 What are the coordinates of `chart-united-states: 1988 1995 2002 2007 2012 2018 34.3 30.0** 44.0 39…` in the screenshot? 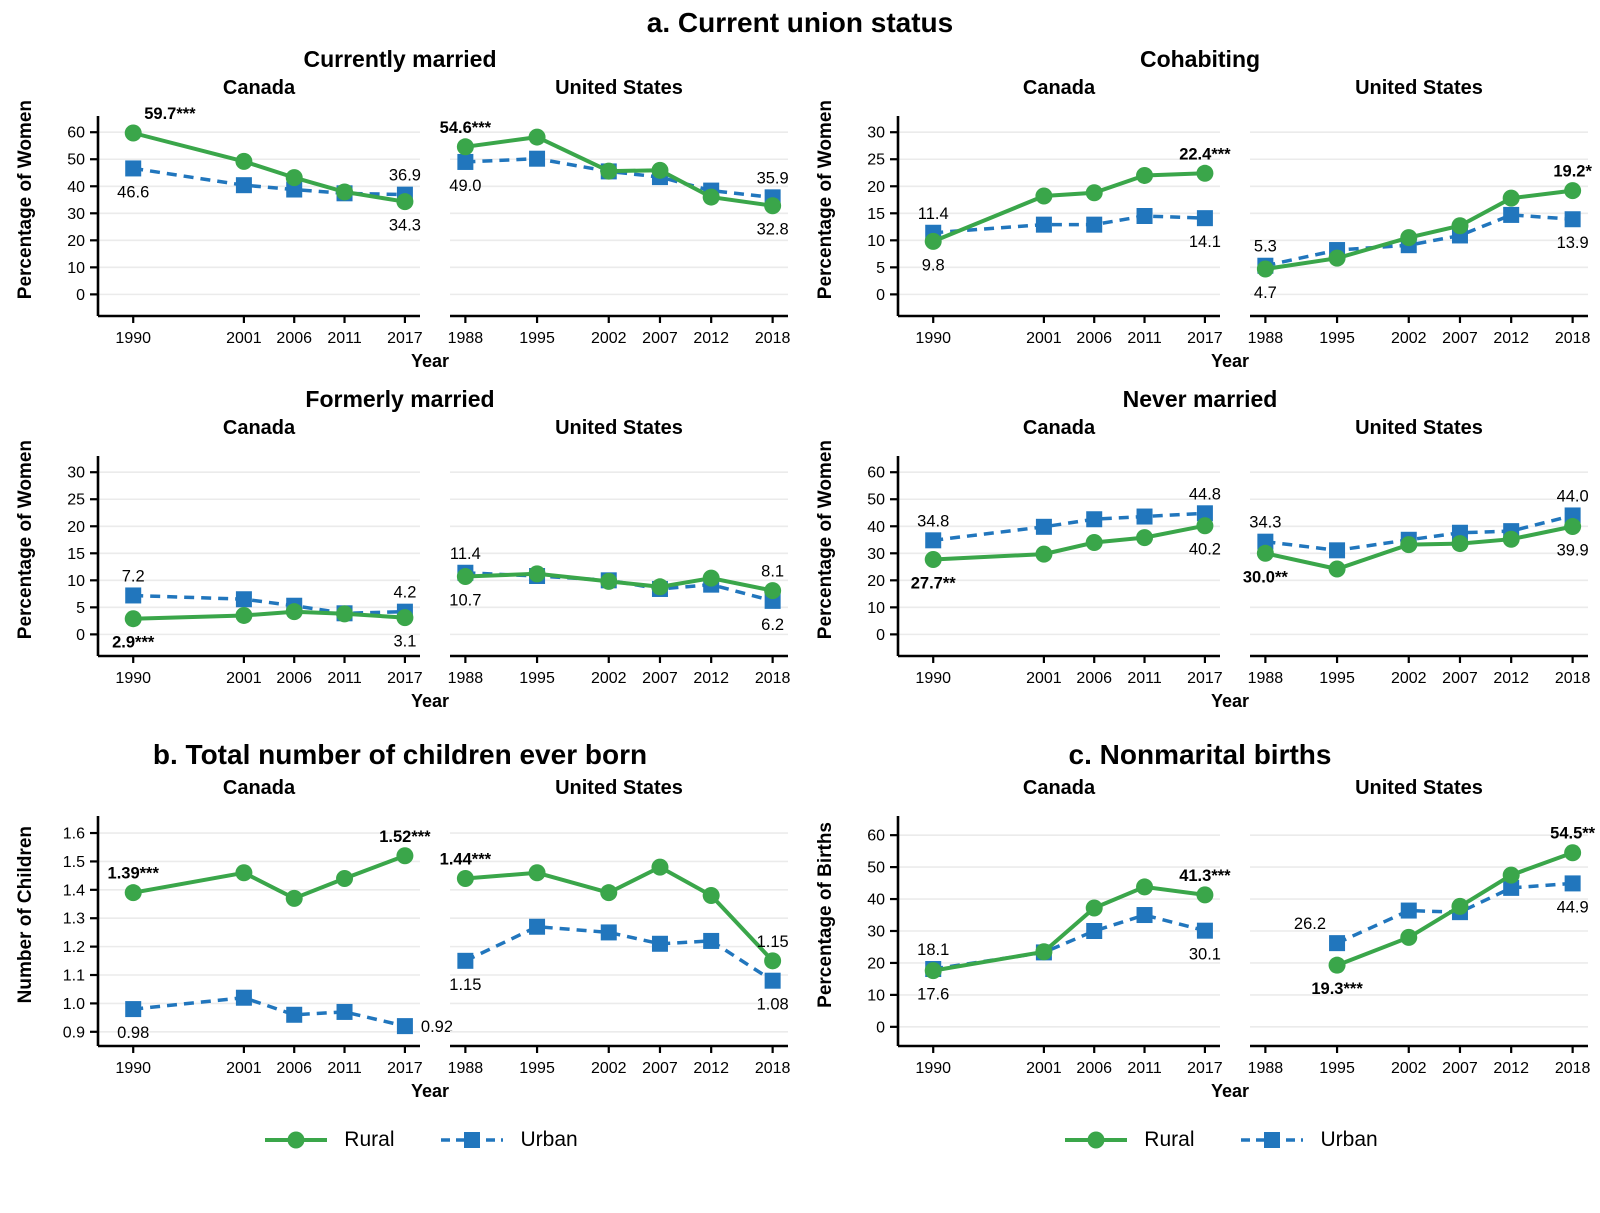 It's located at (1417, 579).